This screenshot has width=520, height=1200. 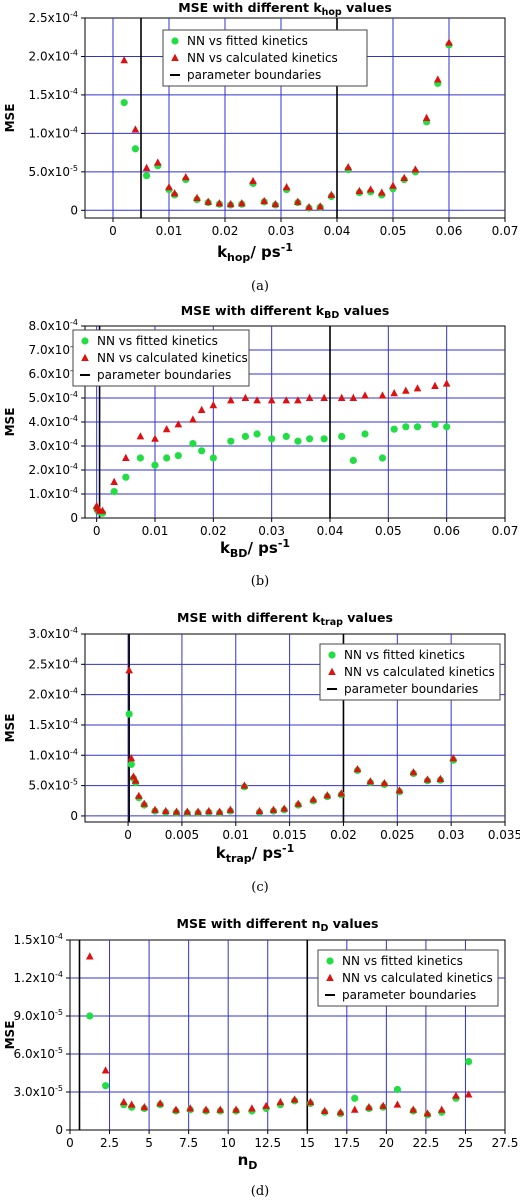 What do you see at coordinates (330, 961) in the screenshot?
I see `legend-marker-fitted` at bounding box center [330, 961].